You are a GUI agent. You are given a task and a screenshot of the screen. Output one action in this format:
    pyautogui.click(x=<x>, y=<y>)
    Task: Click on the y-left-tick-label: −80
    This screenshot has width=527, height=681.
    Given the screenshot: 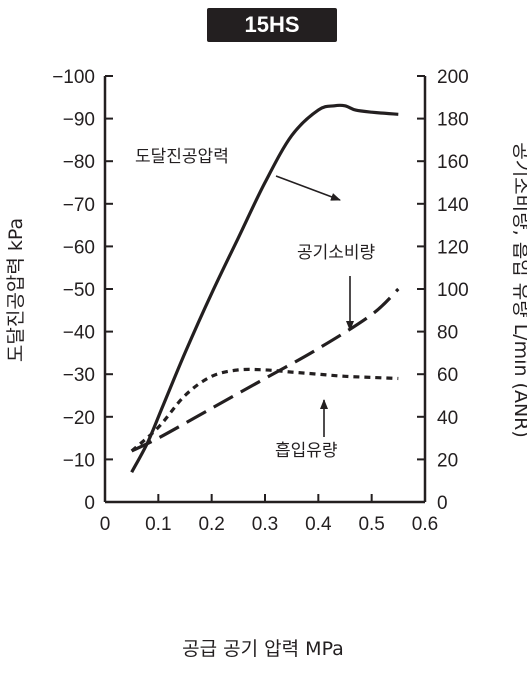 What is the action you would take?
    pyautogui.click(x=79, y=162)
    